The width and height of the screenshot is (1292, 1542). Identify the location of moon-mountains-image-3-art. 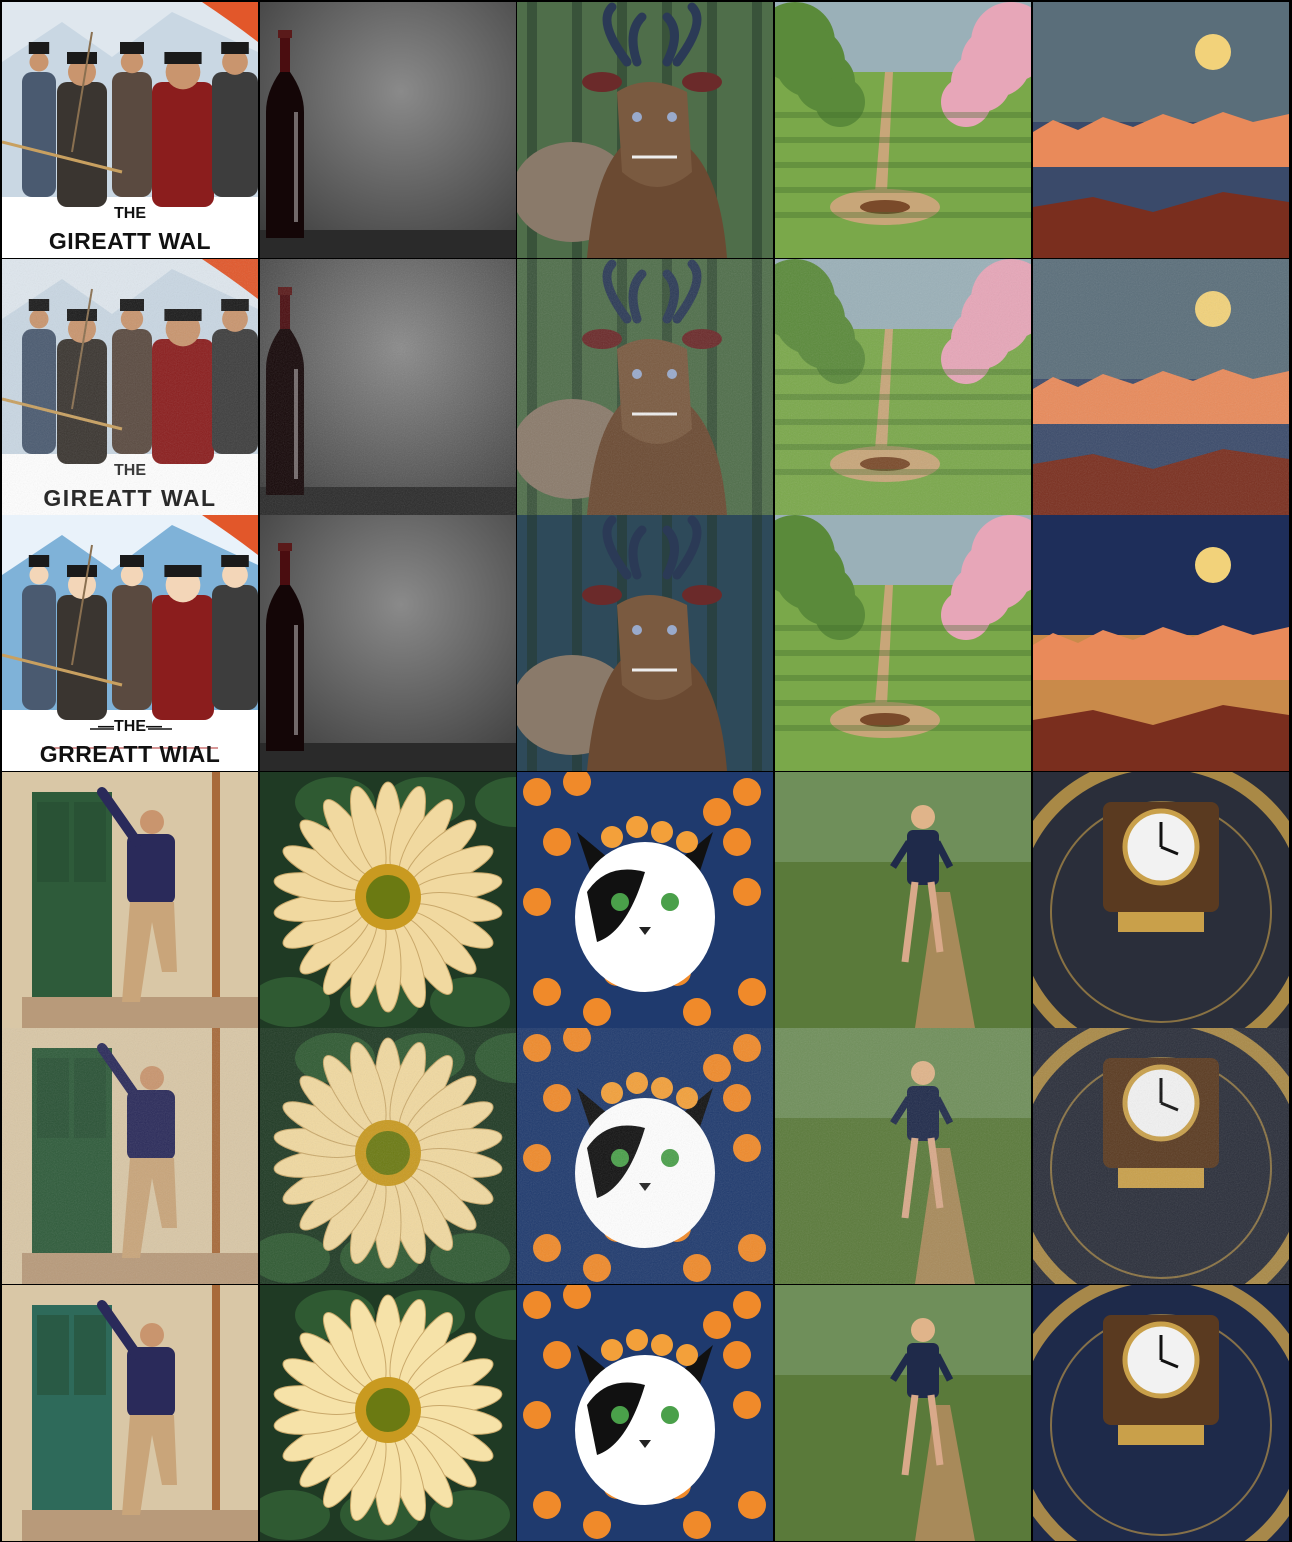
(1161, 643).